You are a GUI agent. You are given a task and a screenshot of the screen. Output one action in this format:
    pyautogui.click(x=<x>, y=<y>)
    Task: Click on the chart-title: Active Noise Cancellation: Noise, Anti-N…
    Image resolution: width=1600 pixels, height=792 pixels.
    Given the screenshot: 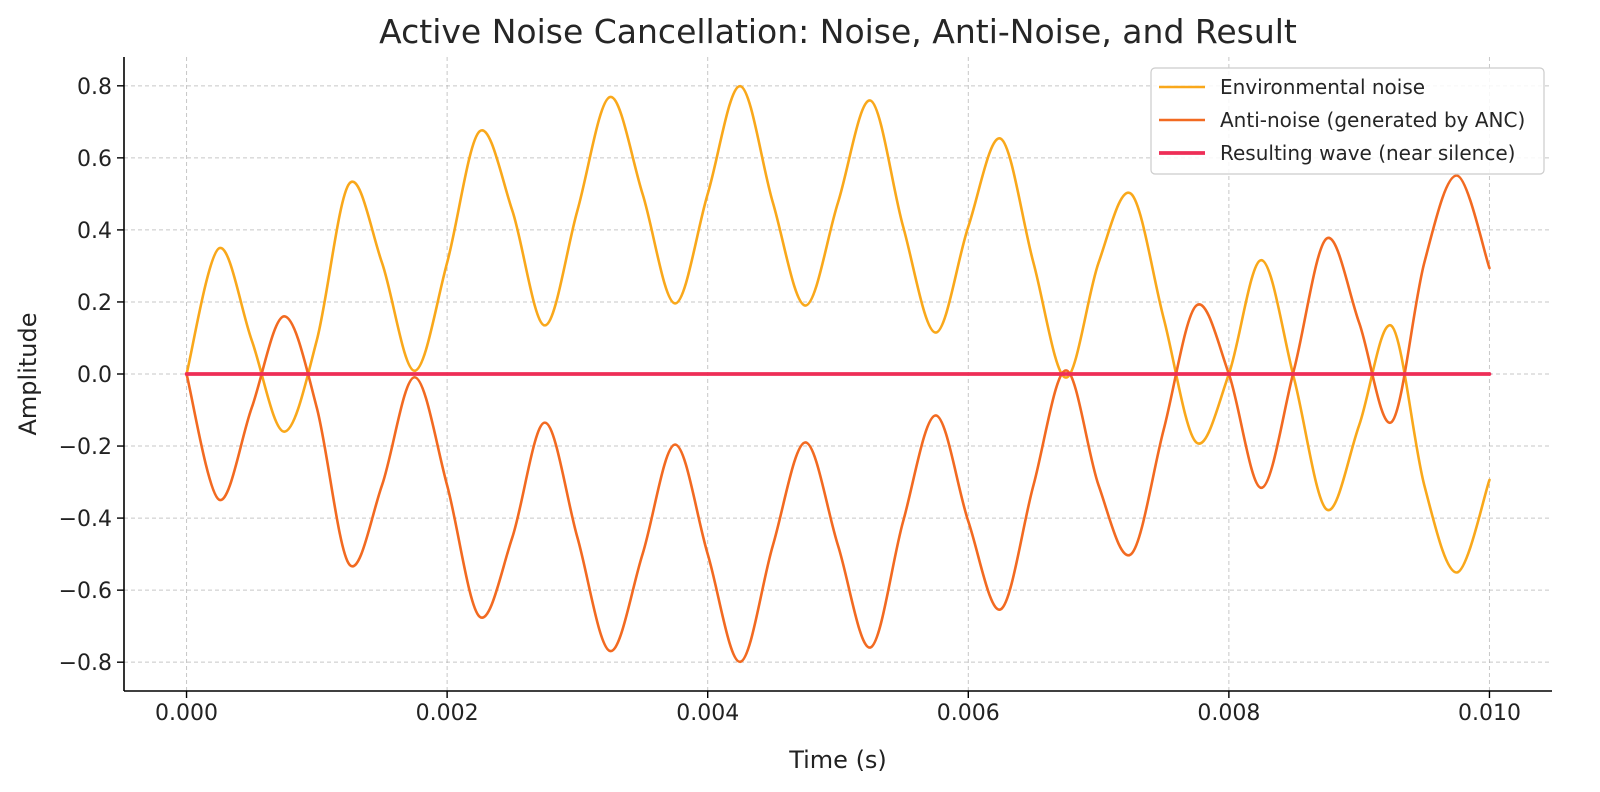 What is the action you would take?
    pyautogui.click(x=838, y=31)
    